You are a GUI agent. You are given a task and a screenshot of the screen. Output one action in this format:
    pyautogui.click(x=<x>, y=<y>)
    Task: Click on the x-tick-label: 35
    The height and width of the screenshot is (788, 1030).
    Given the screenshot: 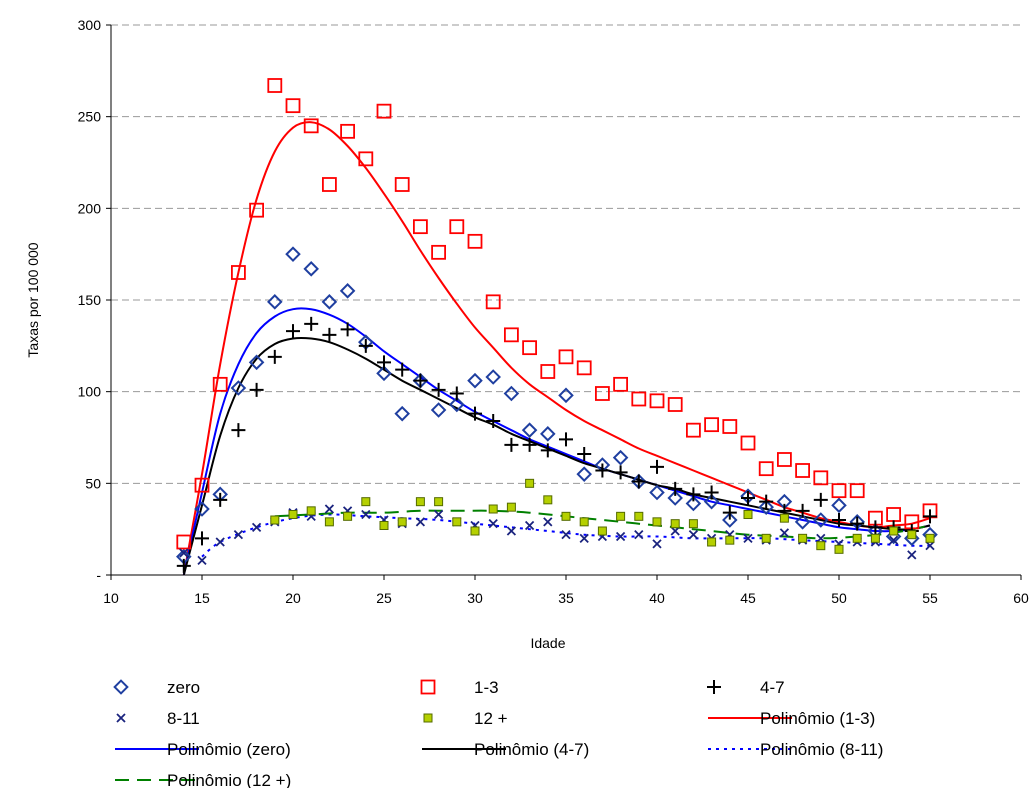 What is the action you would take?
    pyautogui.click(x=566, y=598)
    